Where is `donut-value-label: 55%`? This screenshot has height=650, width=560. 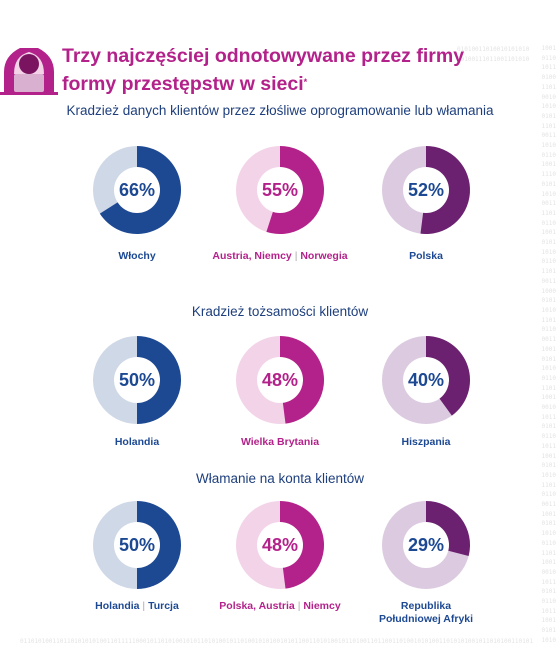
donut-value-label: 55% is located at coordinates (280, 189).